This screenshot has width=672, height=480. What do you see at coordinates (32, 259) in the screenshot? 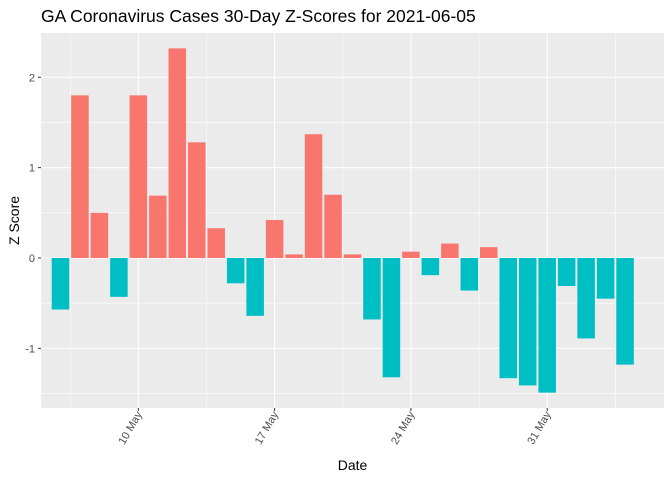
I see `y-tick-label: 0` at bounding box center [32, 259].